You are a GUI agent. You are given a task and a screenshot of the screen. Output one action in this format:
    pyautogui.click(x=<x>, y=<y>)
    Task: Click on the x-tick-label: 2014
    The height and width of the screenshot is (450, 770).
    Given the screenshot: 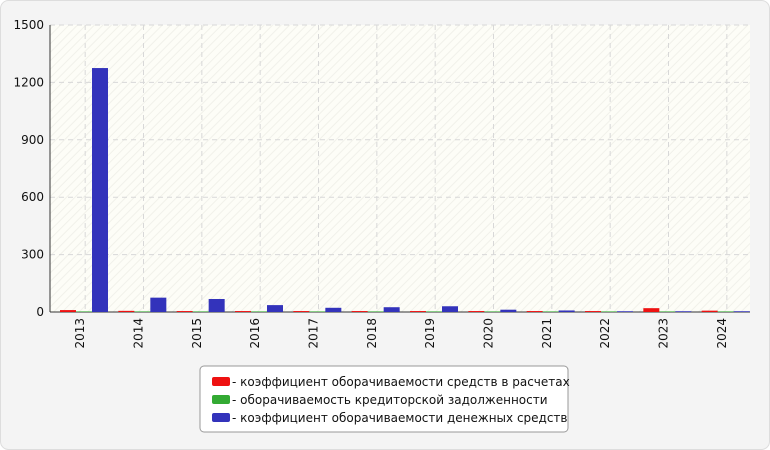 What is the action you would take?
    pyautogui.click(x=139, y=333)
    